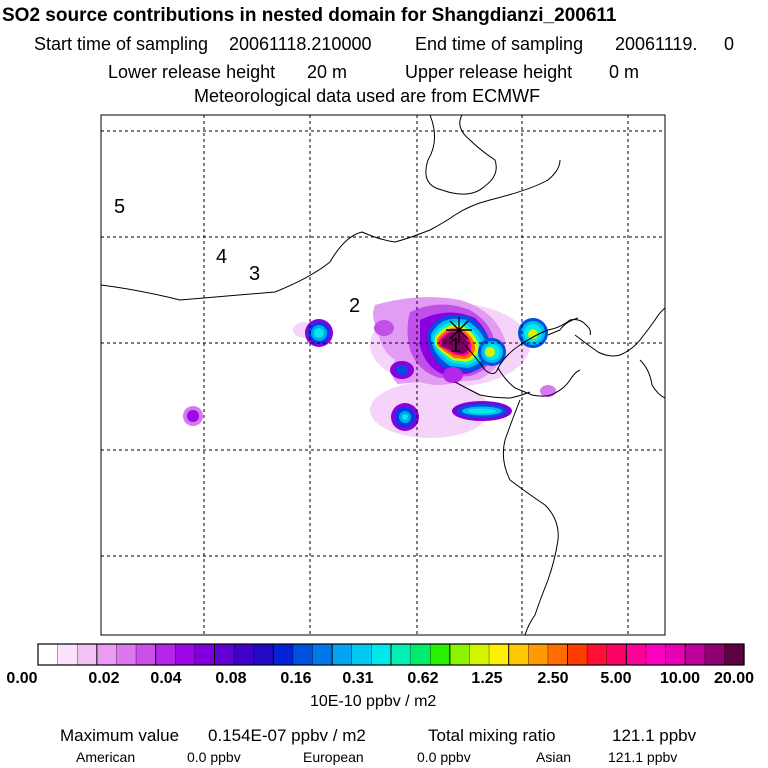  What do you see at coordinates (492, 735) in the screenshot?
I see `total-label: Total mixing ratio` at bounding box center [492, 735].